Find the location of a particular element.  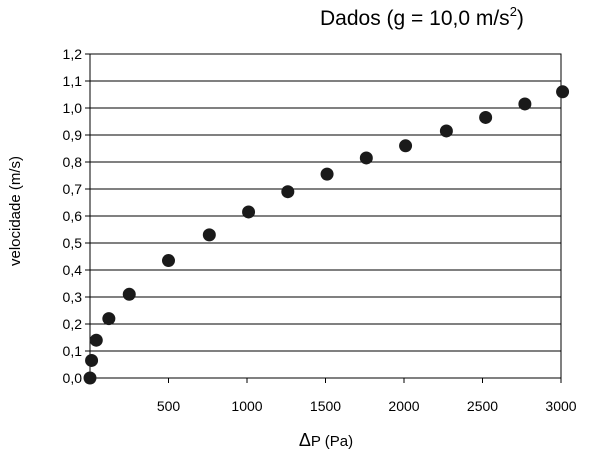

y-tick-label: 0,4 is located at coordinates (73, 270).